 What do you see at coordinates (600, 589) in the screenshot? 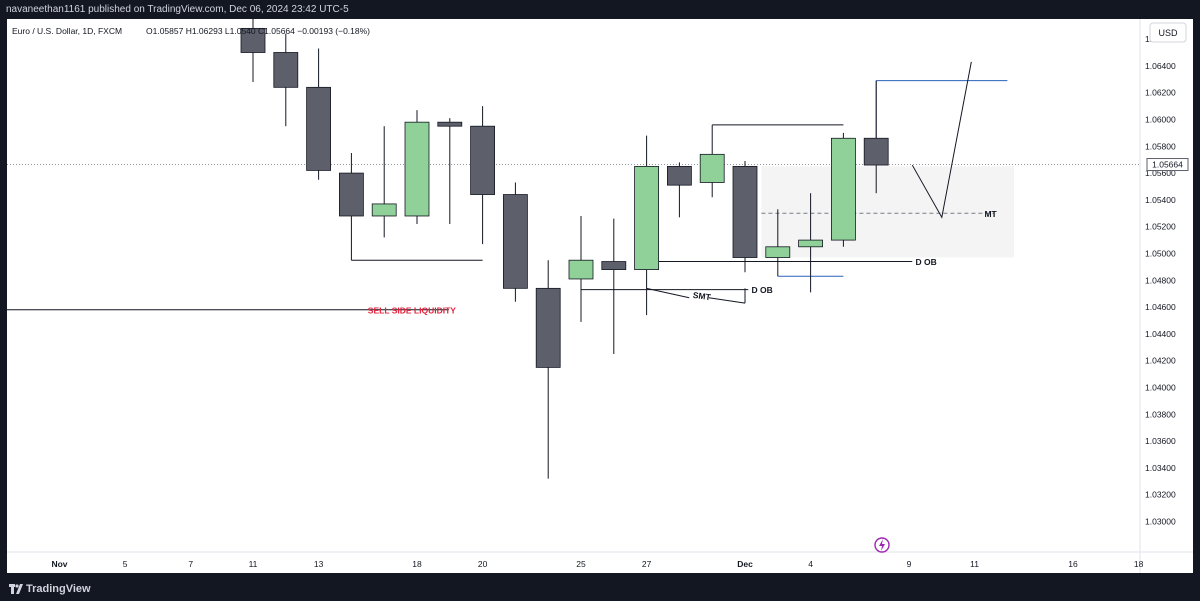
I see `footer-bar: TradingView` at bounding box center [600, 589].